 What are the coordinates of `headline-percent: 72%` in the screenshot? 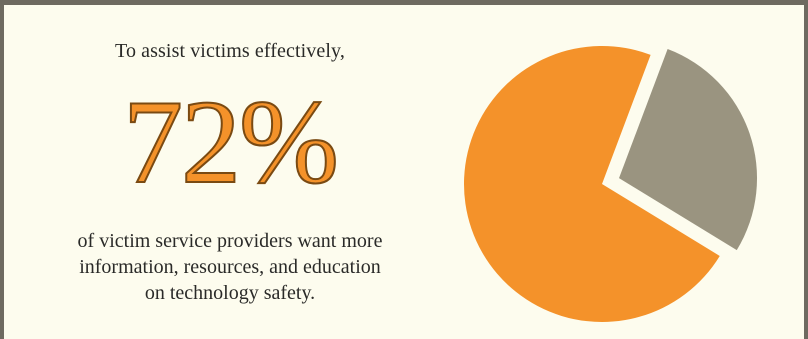 It's located at (231, 141).